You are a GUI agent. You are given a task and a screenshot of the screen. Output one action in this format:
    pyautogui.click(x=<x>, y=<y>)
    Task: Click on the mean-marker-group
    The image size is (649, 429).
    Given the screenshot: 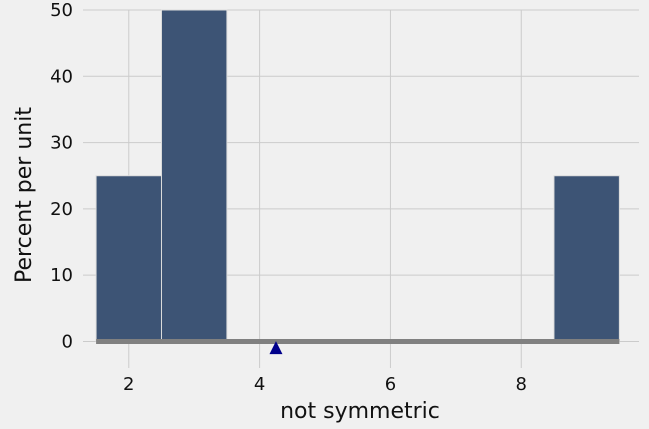 What is the action you would take?
    pyautogui.click(x=276, y=348)
    